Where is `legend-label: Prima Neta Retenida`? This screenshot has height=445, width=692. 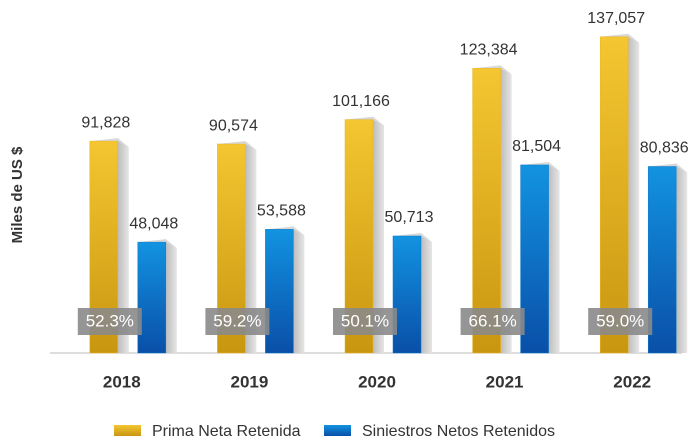
legend-label: Prima Neta Retenida is located at coordinates (226, 431).